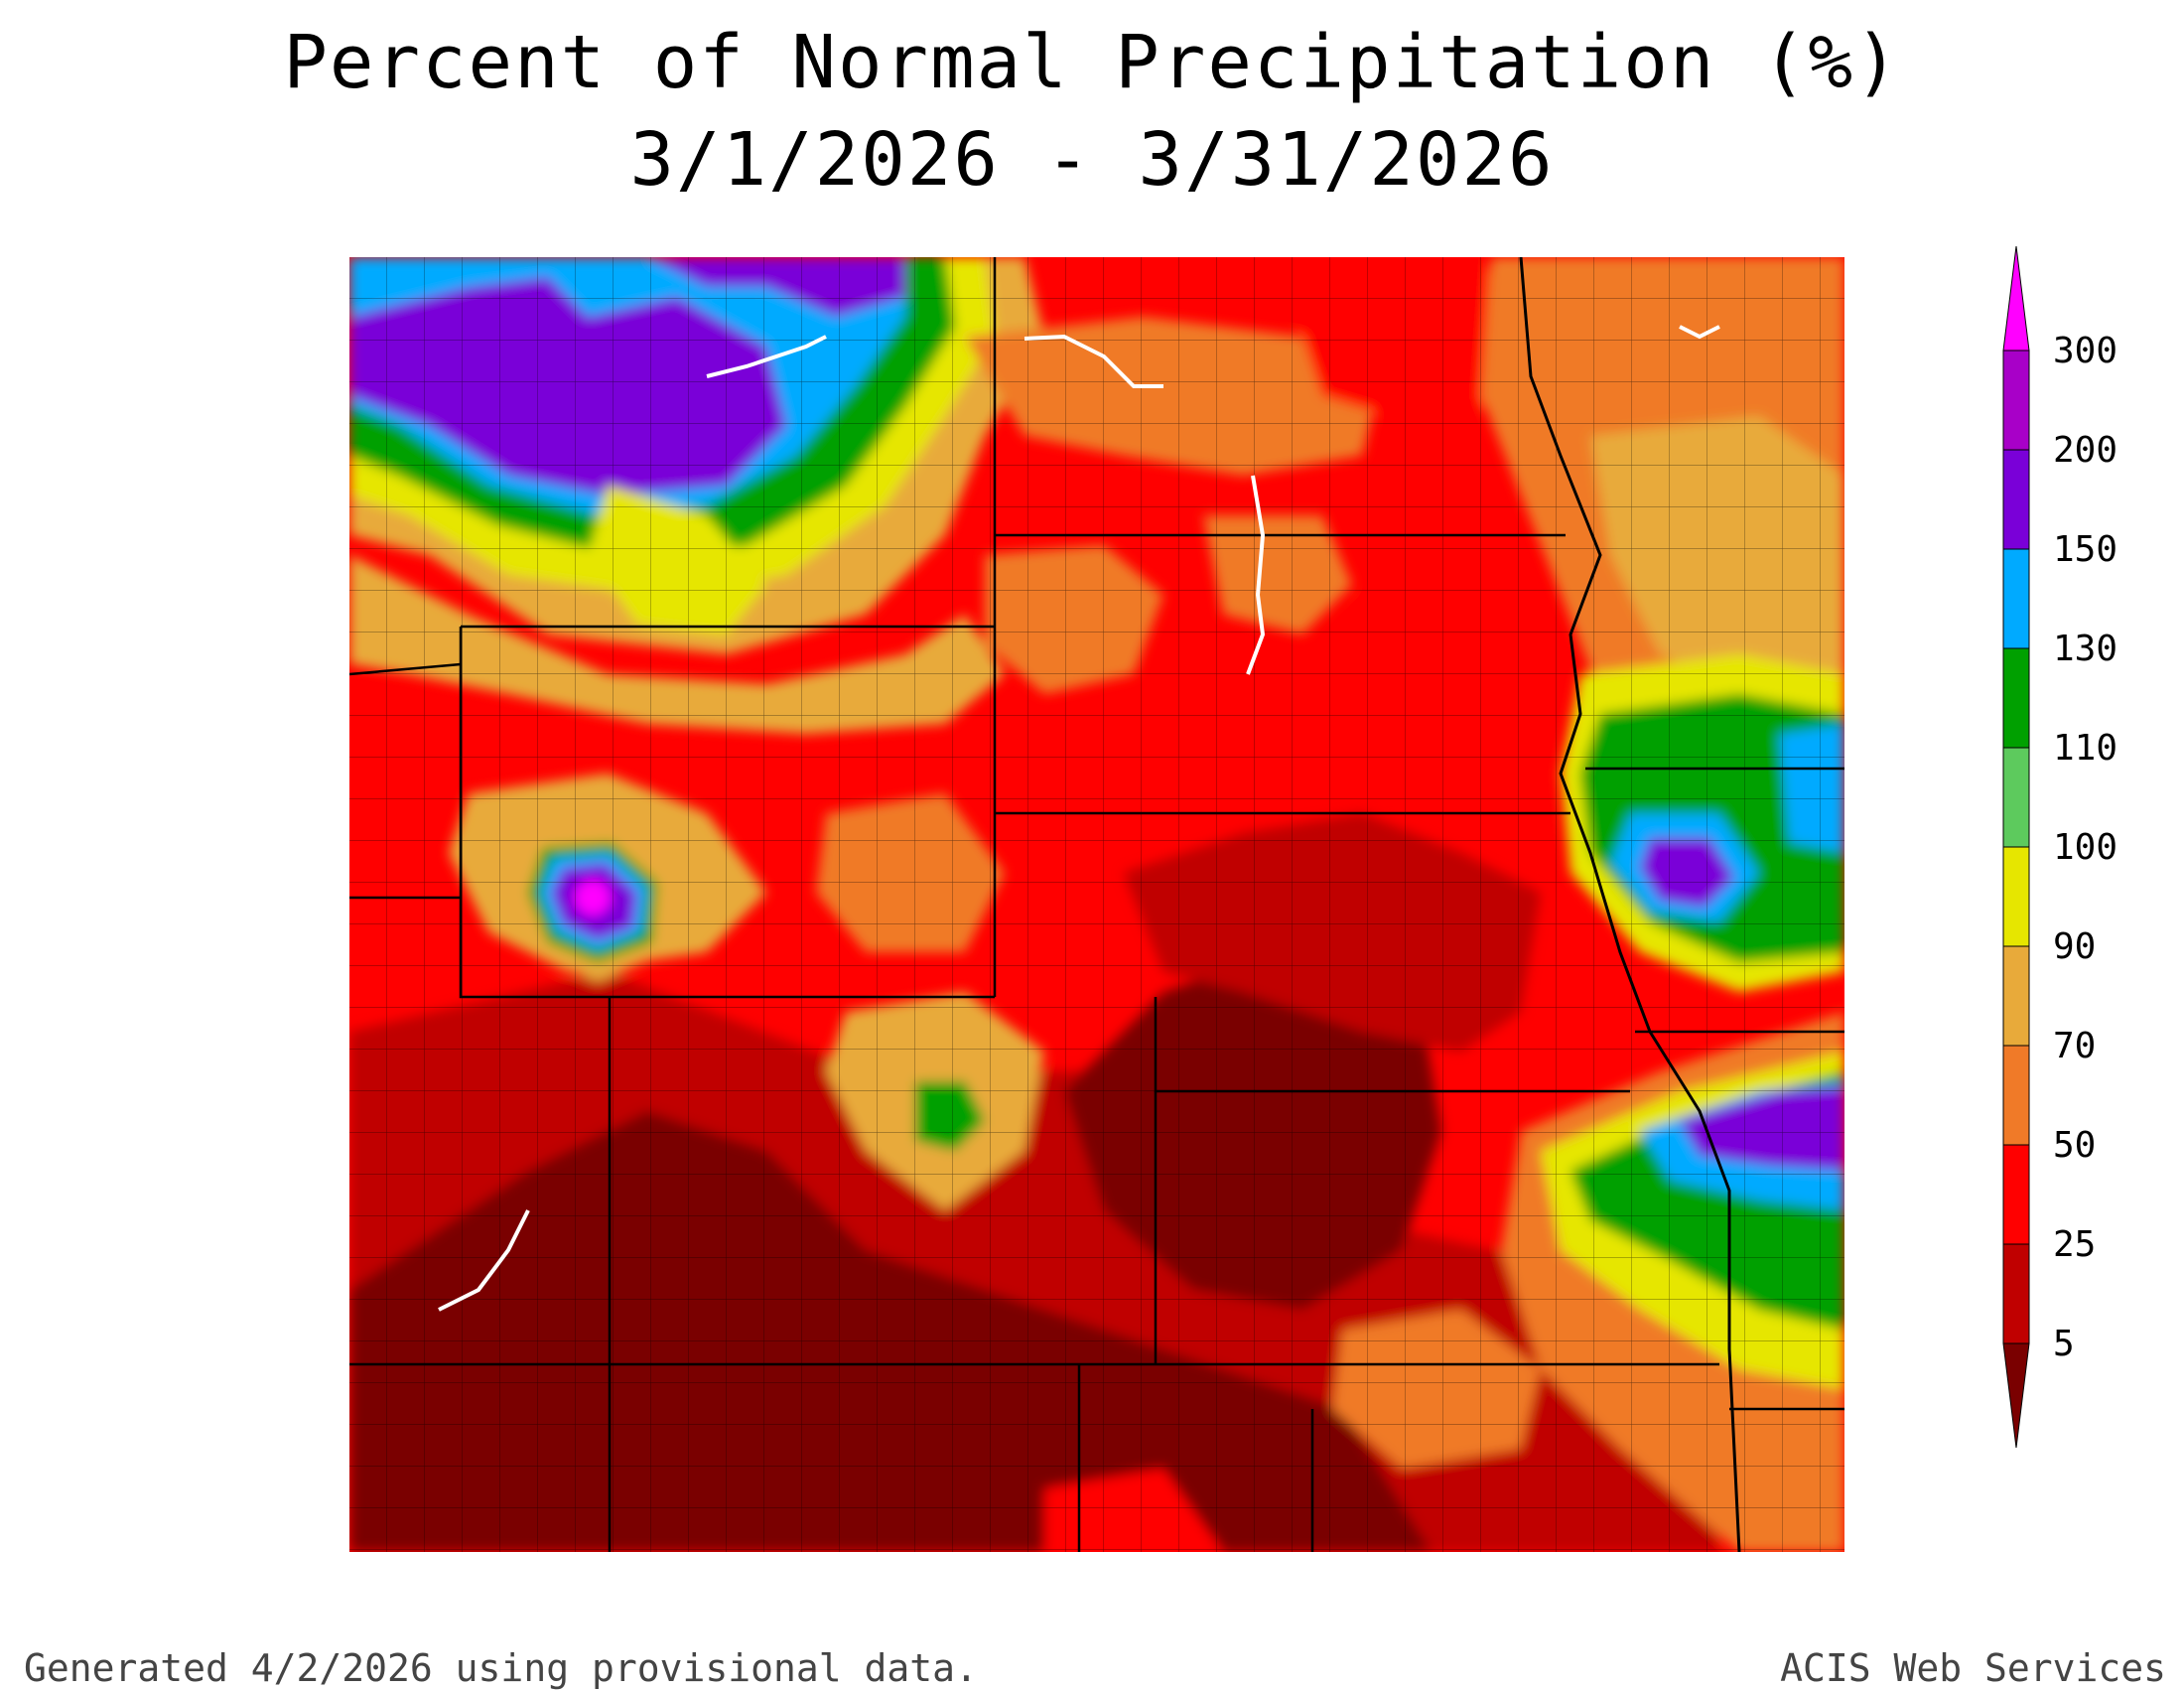 The image size is (2184, 1690). Describe the element at coordinates (1092, 62) in the screenshot. I see `map-title: Percent of Normal Precipitation (%)` at that location.